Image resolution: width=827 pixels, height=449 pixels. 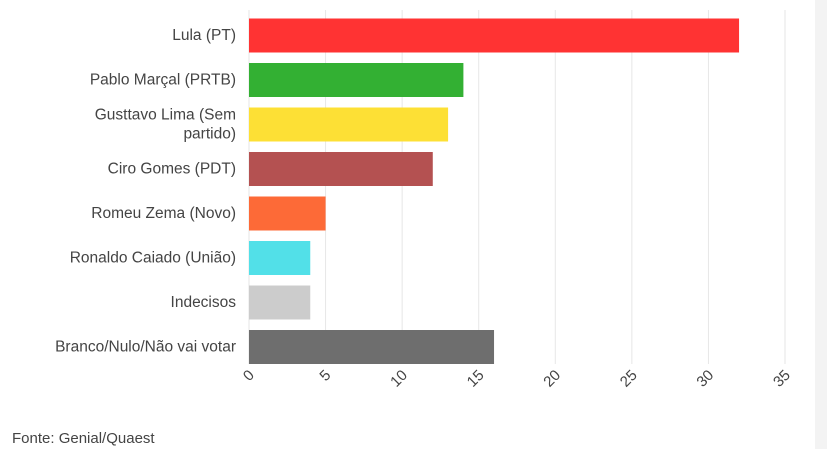 I want to click on category-label: Pablo Marçal (PRTB), so click(x=163, y=80).